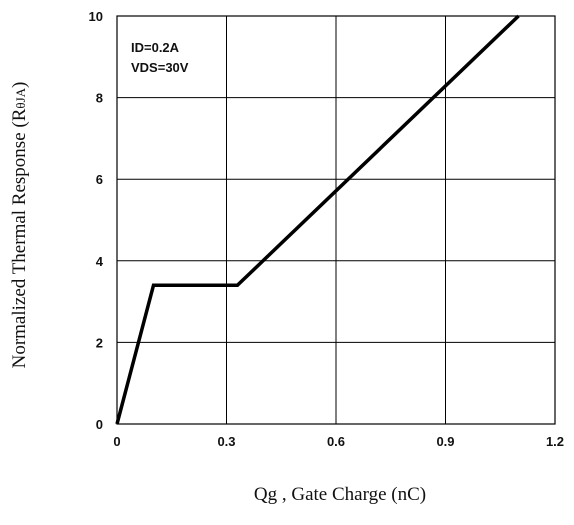 The height and width of the screenshot is (525, 574). I want to click on x-tick-label: 0.9, so click(445, 441).